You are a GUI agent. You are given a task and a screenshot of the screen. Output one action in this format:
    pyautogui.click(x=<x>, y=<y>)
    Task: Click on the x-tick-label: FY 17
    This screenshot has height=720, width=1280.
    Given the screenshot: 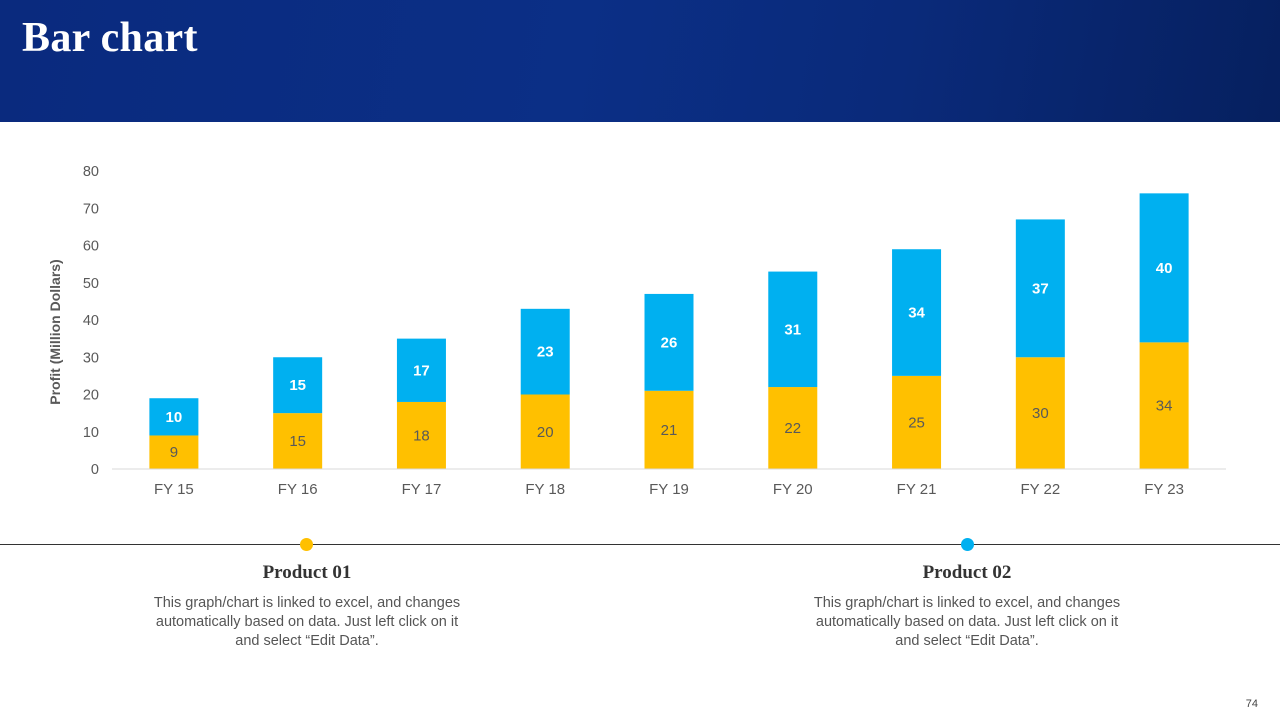 What is the action you would take?
    pyautogui.click(x=422, y=489)
    